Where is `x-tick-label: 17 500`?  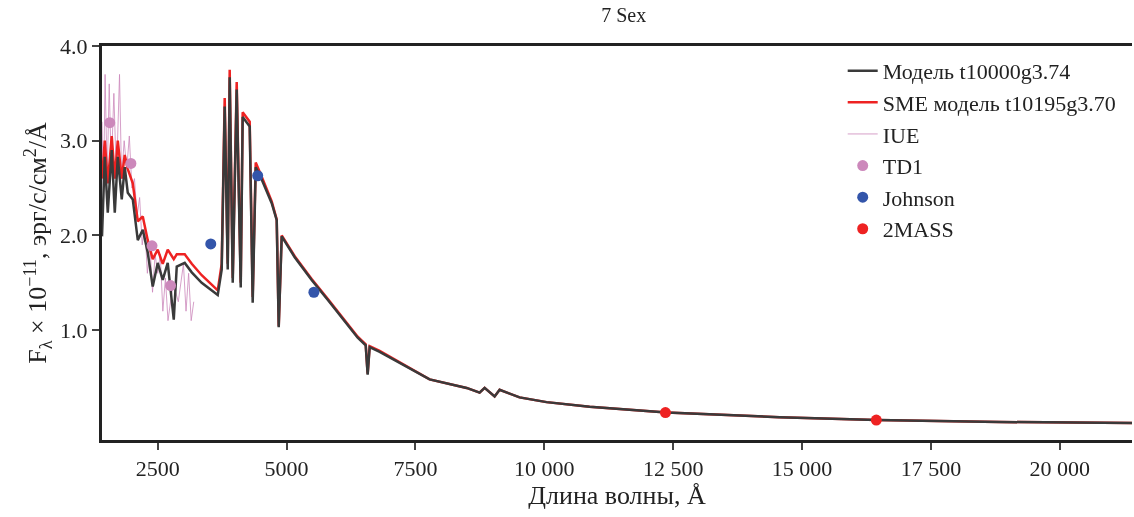
x-tick-label: 17 500 is located at coordinates (931, 469).